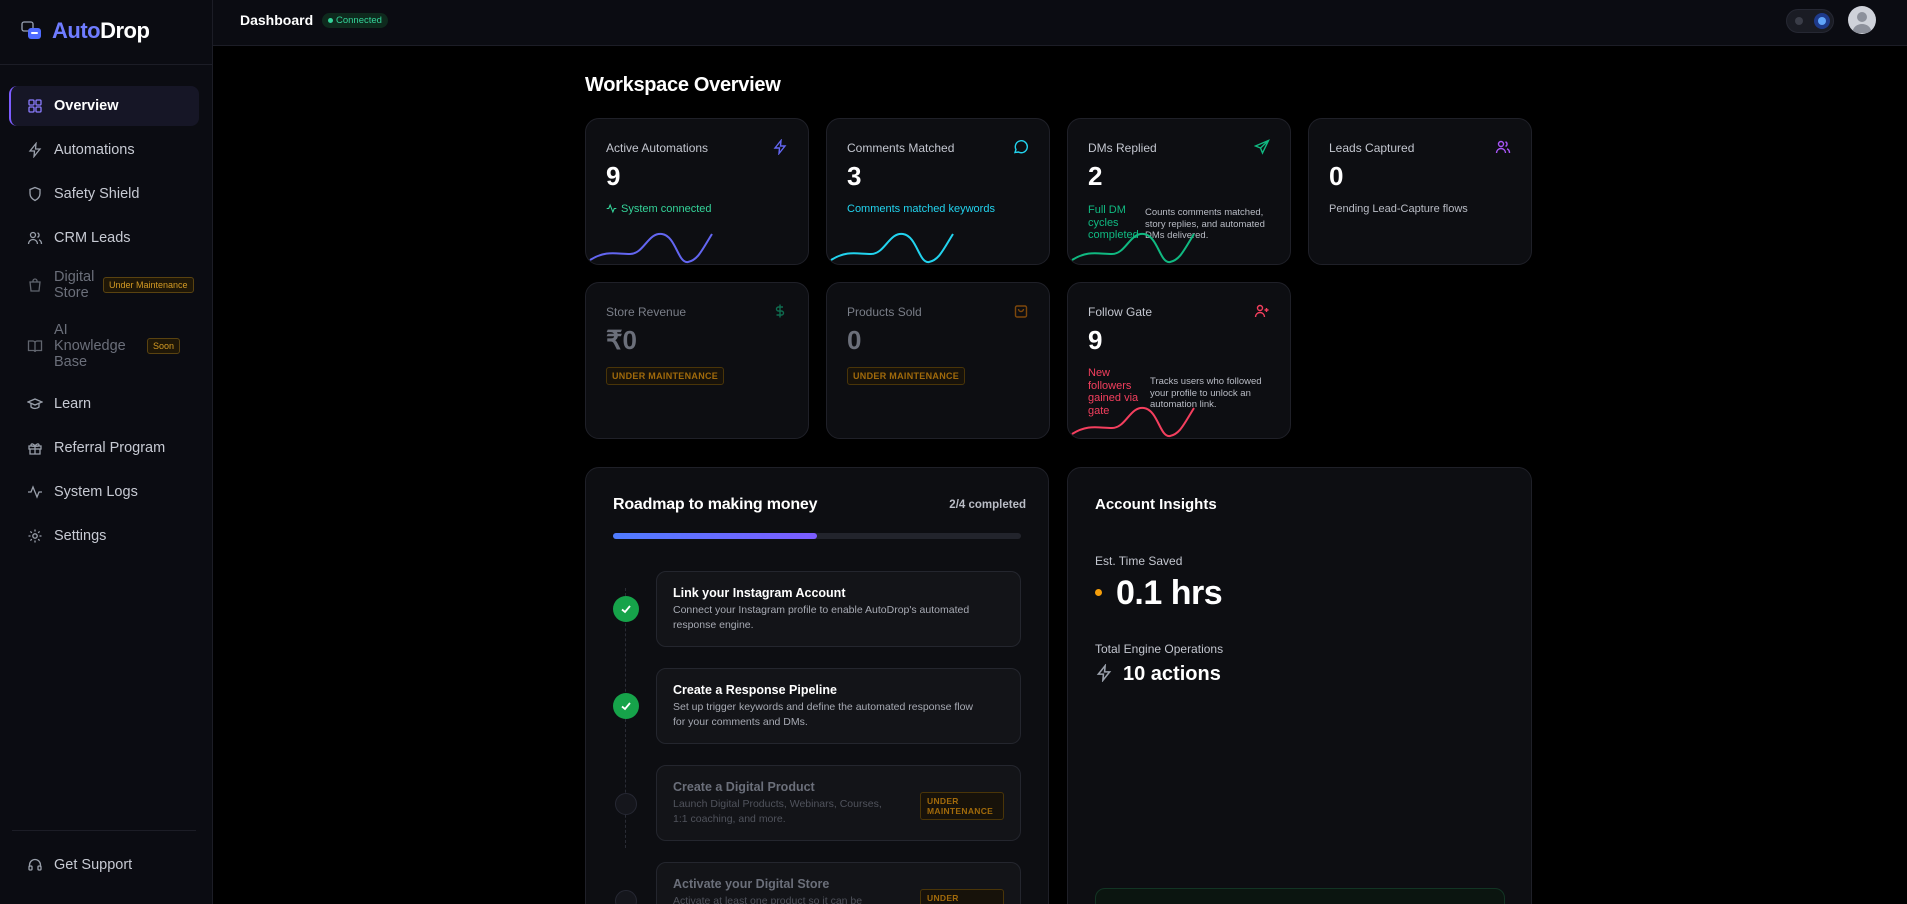  Describe the element at coordinates (901, 148) in the screenshot. I see `card-label: Comments Matched` at that location.